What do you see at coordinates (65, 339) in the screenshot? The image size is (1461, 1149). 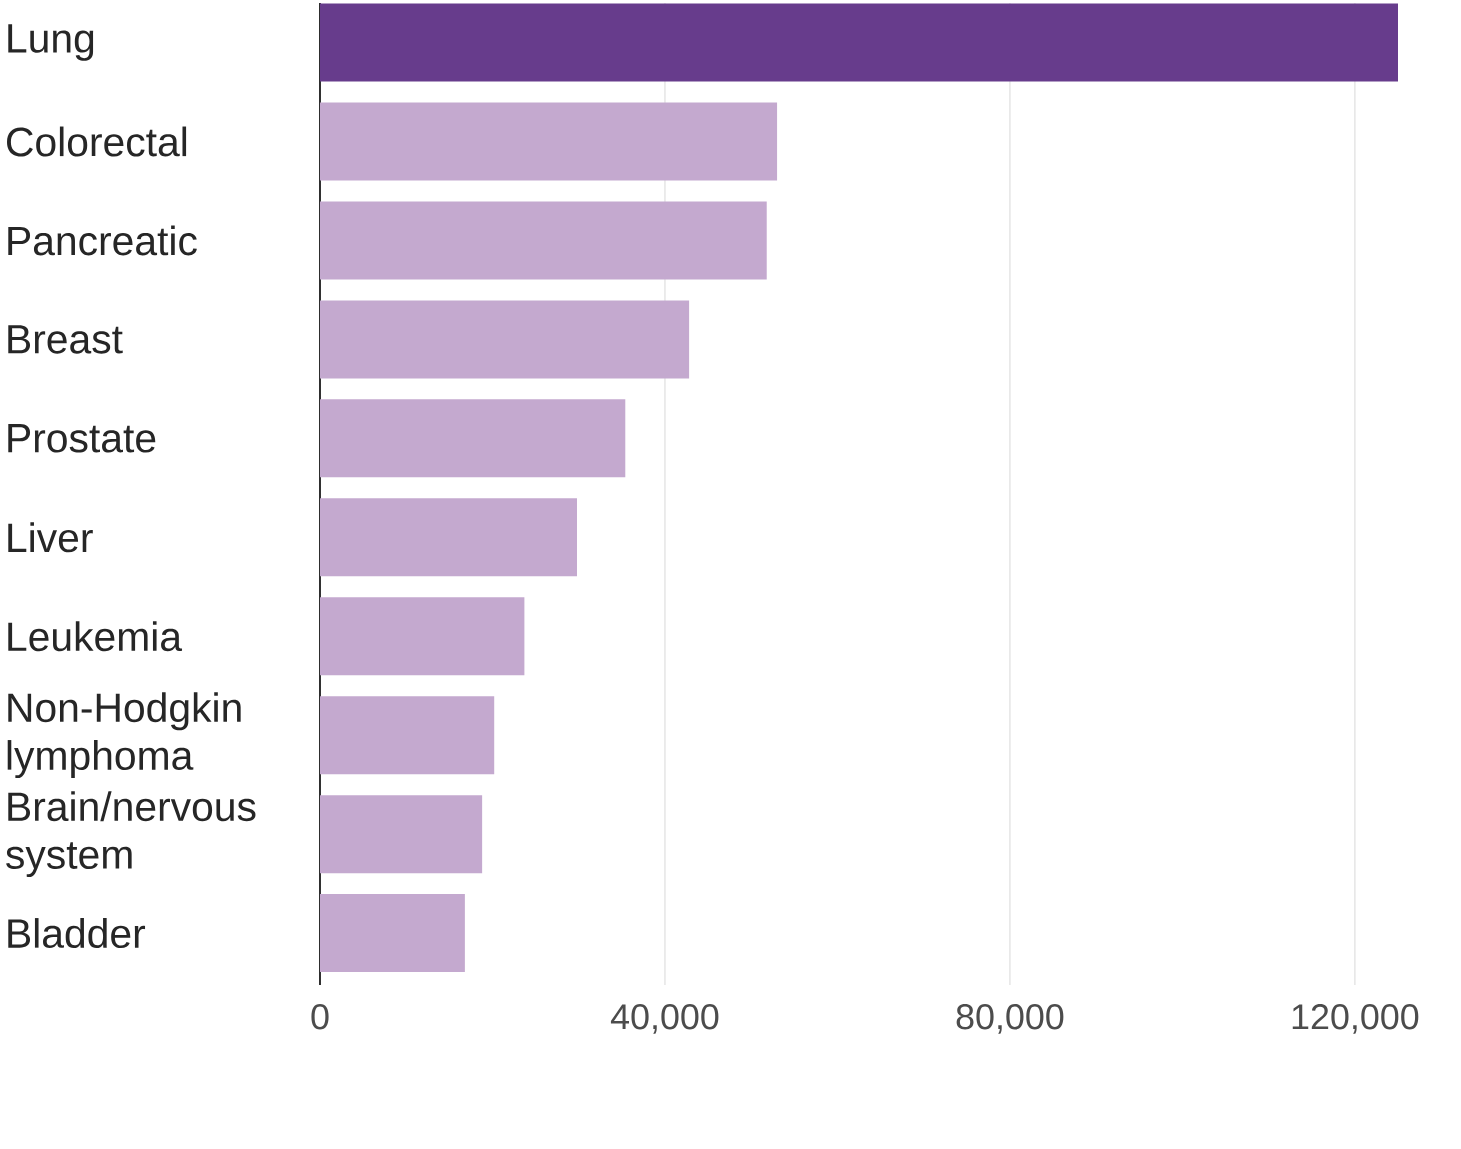 I see `y-tick-label: Breast` at bounding box center [65, 339].